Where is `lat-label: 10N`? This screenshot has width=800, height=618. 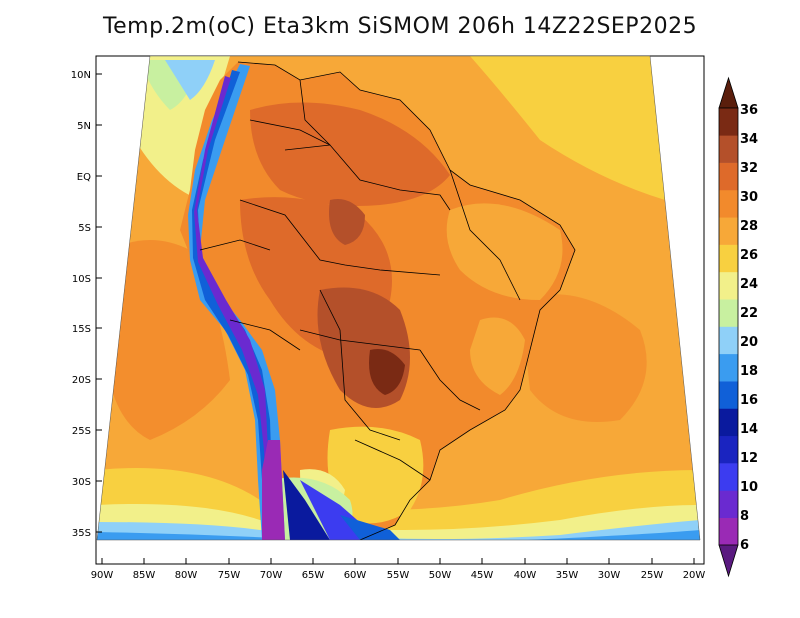 lat-label: 10N is located at coordinates (81, 75).